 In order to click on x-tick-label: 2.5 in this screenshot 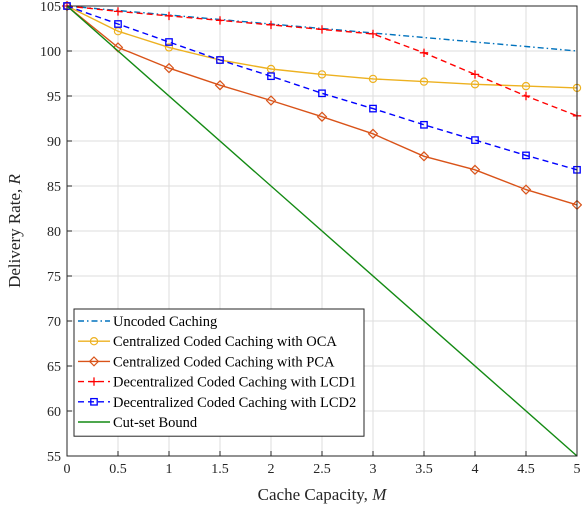, I will do `click(322, 469)`.